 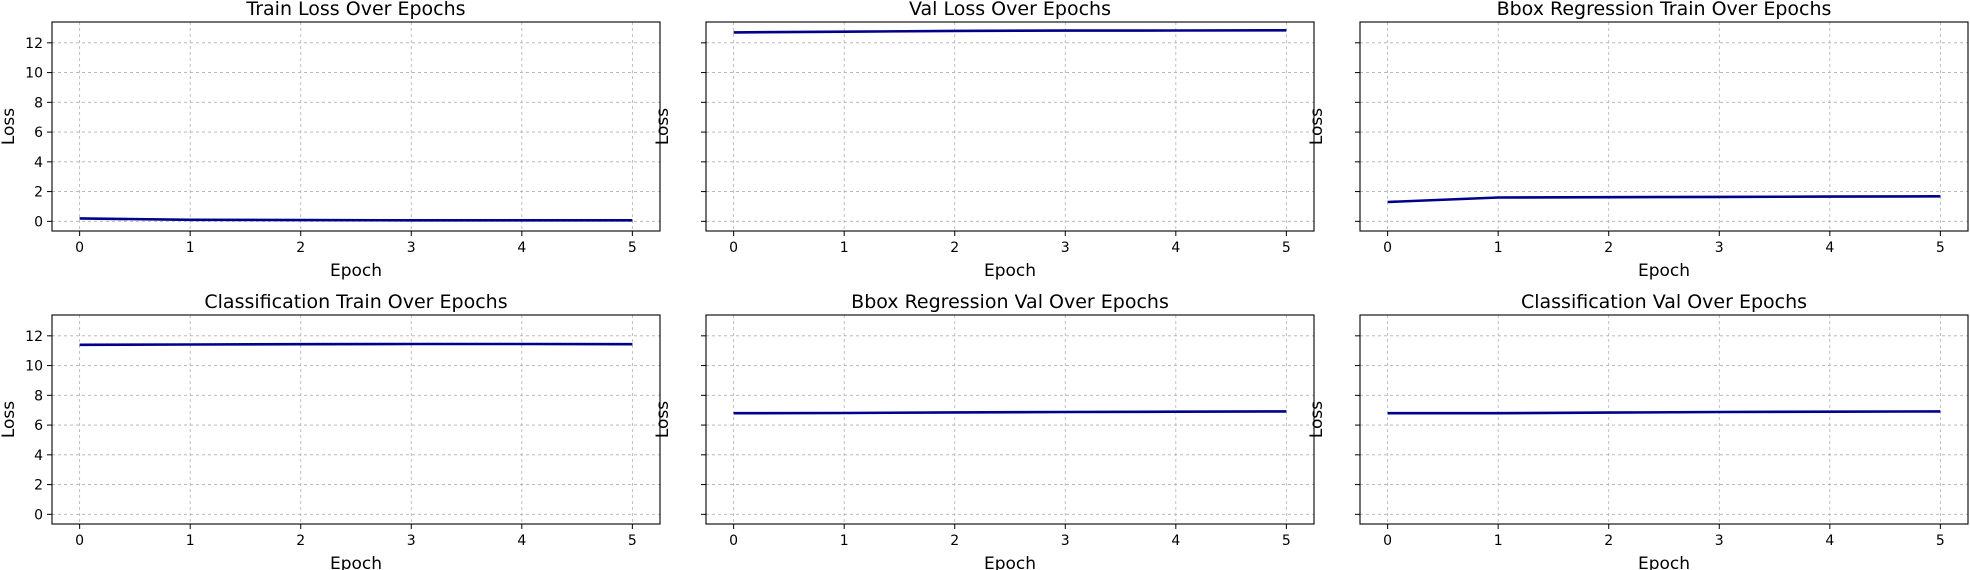 I want to click on chart-title: Classification Val Over Epochs, so click(x=1664, y=302).